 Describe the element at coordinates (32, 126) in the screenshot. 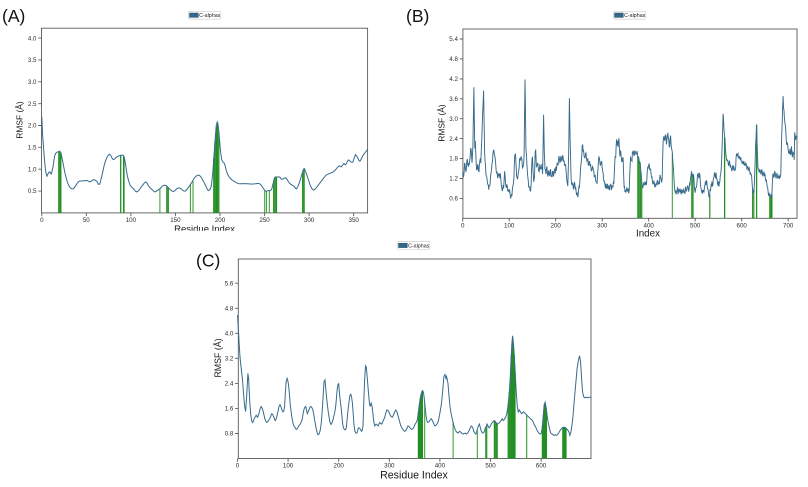

I see `svg-text: 2.0` at that location.